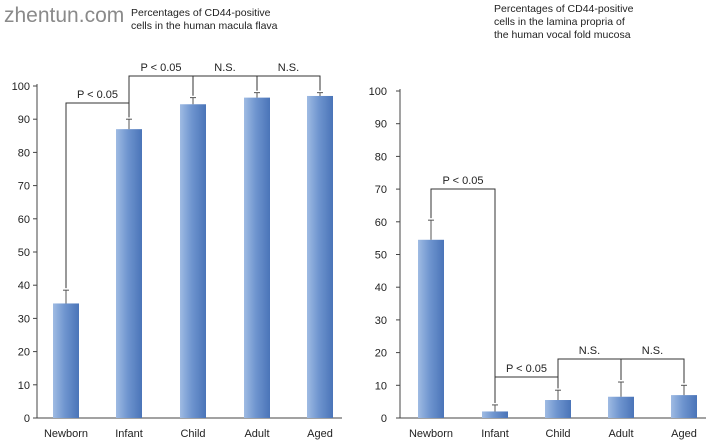 This screenshot has height=446, width=710. Describe the element at coordinates (64, 15) in the screenshot. I see `watermark: zhentun.com` at that location.